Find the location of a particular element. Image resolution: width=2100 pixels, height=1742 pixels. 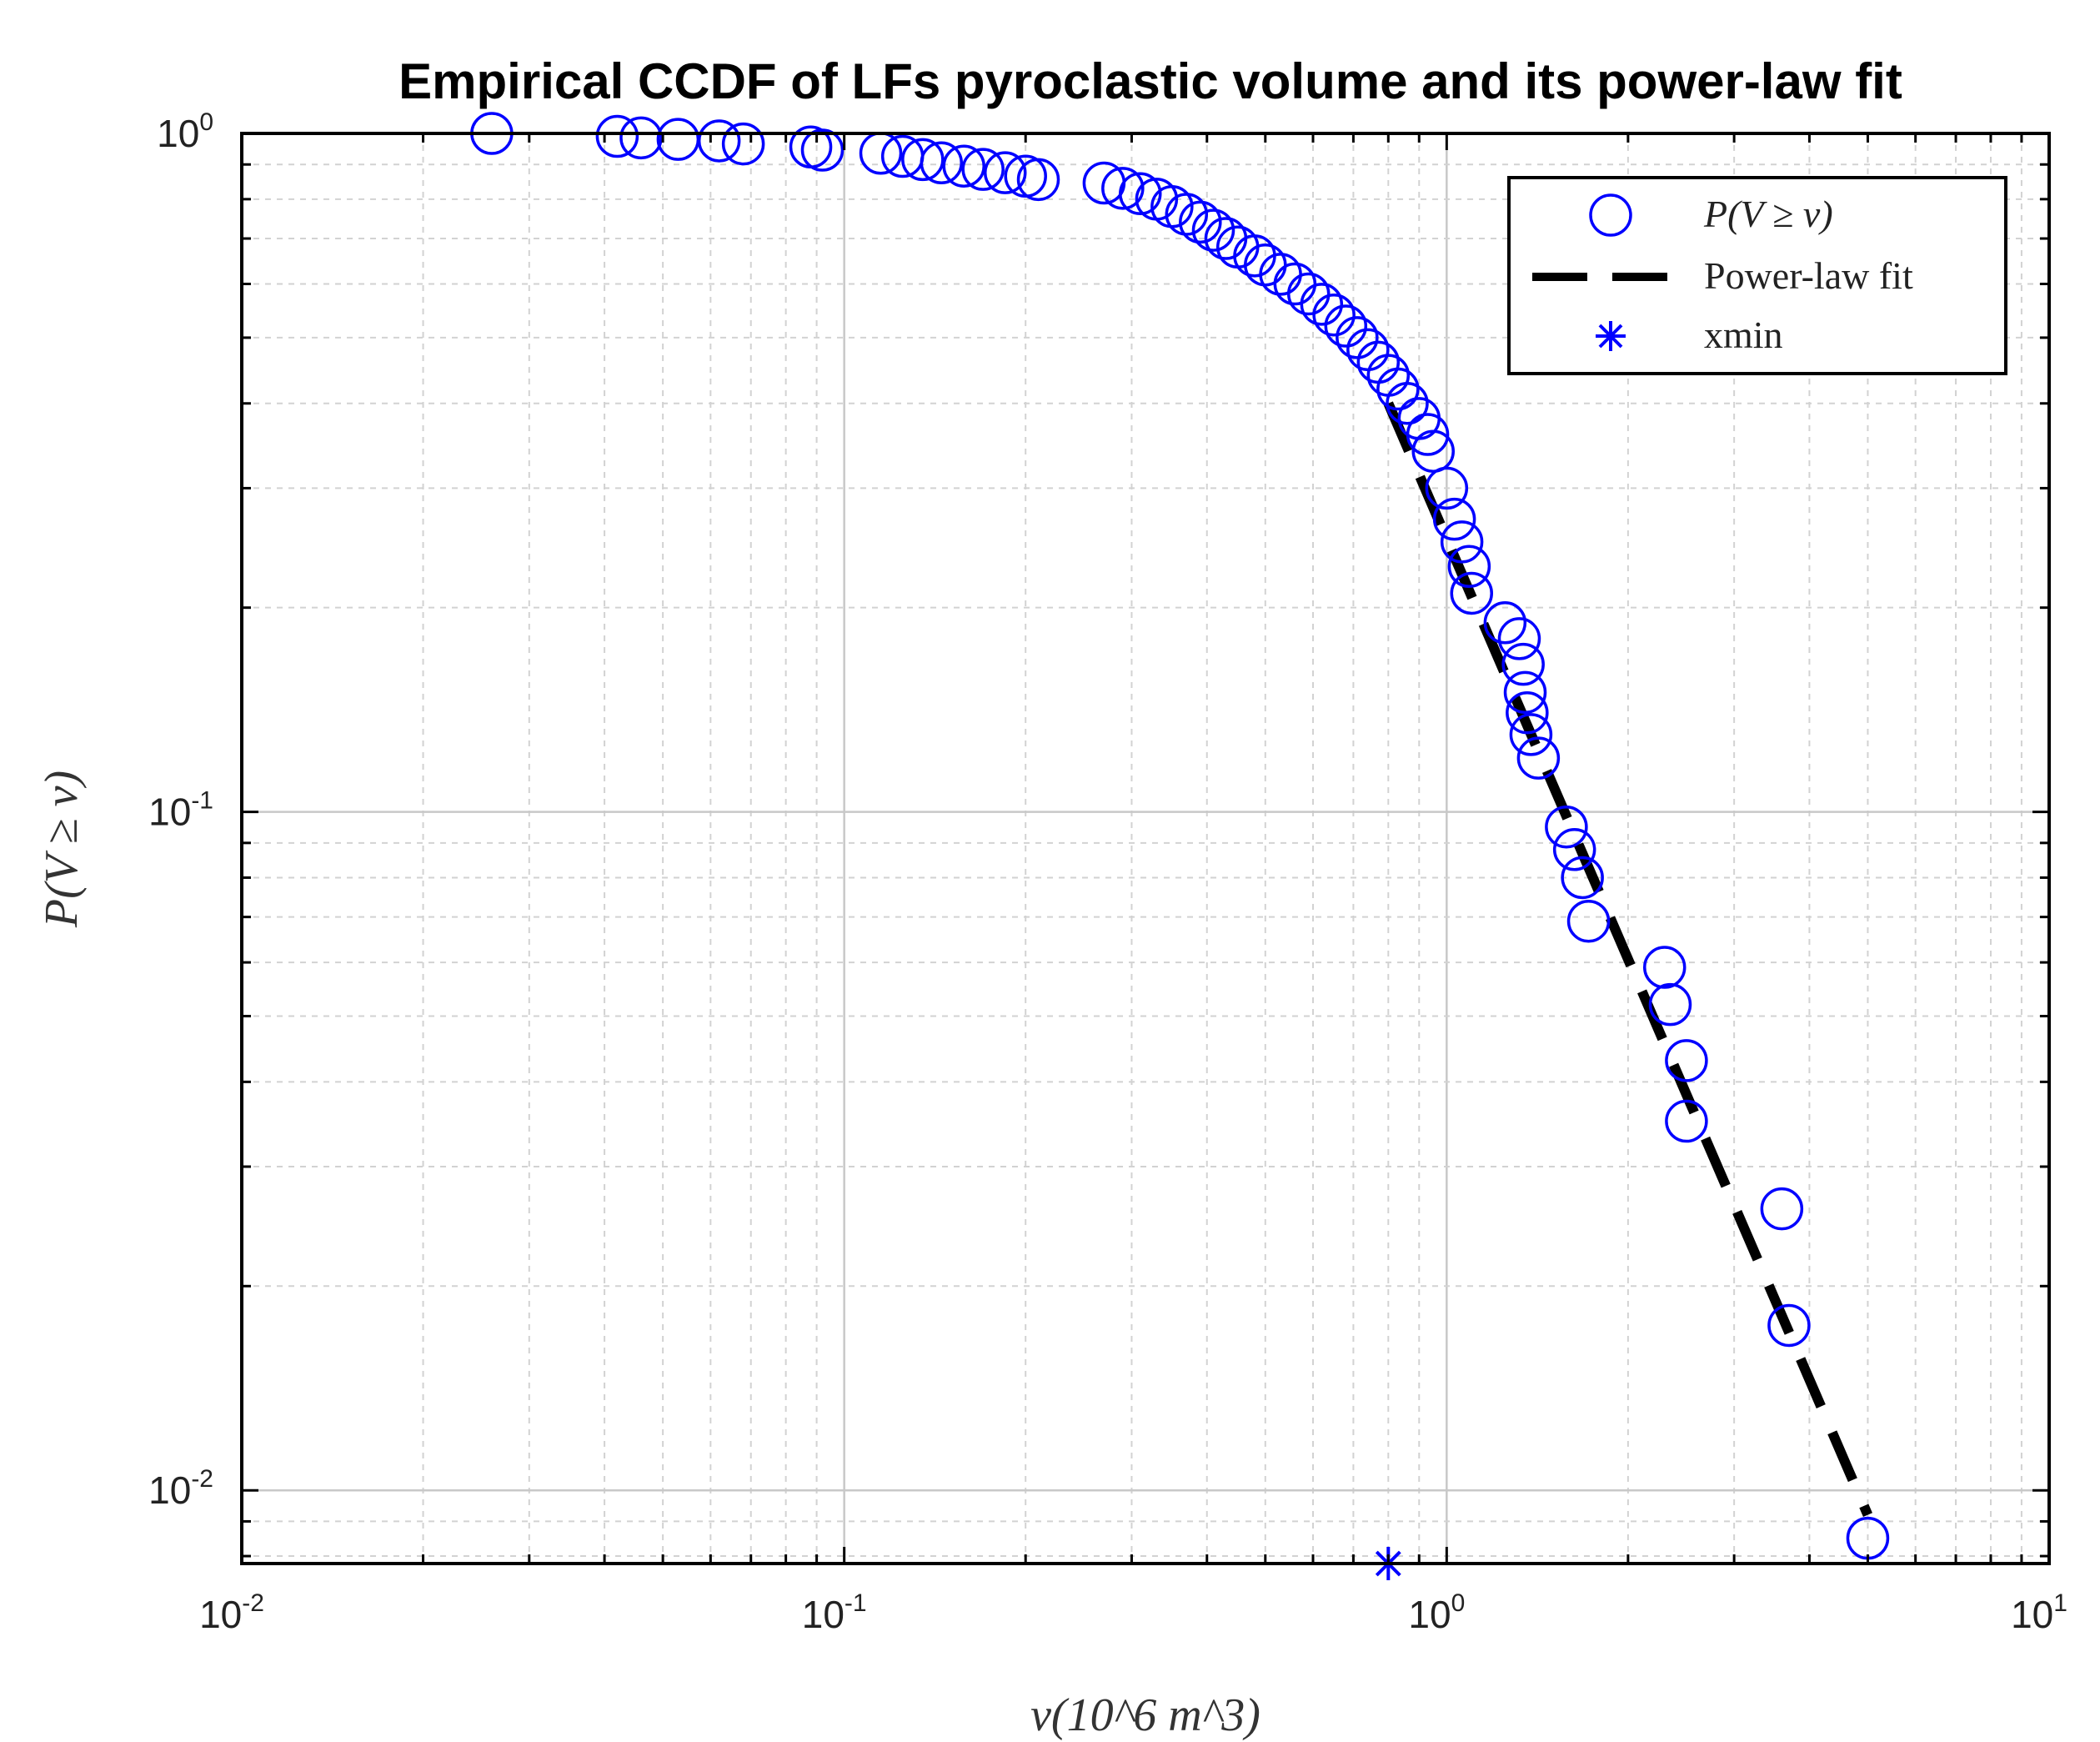

legend: P(V ≥ v) Power-law fit xmin is located at coordinates (1757, 275).